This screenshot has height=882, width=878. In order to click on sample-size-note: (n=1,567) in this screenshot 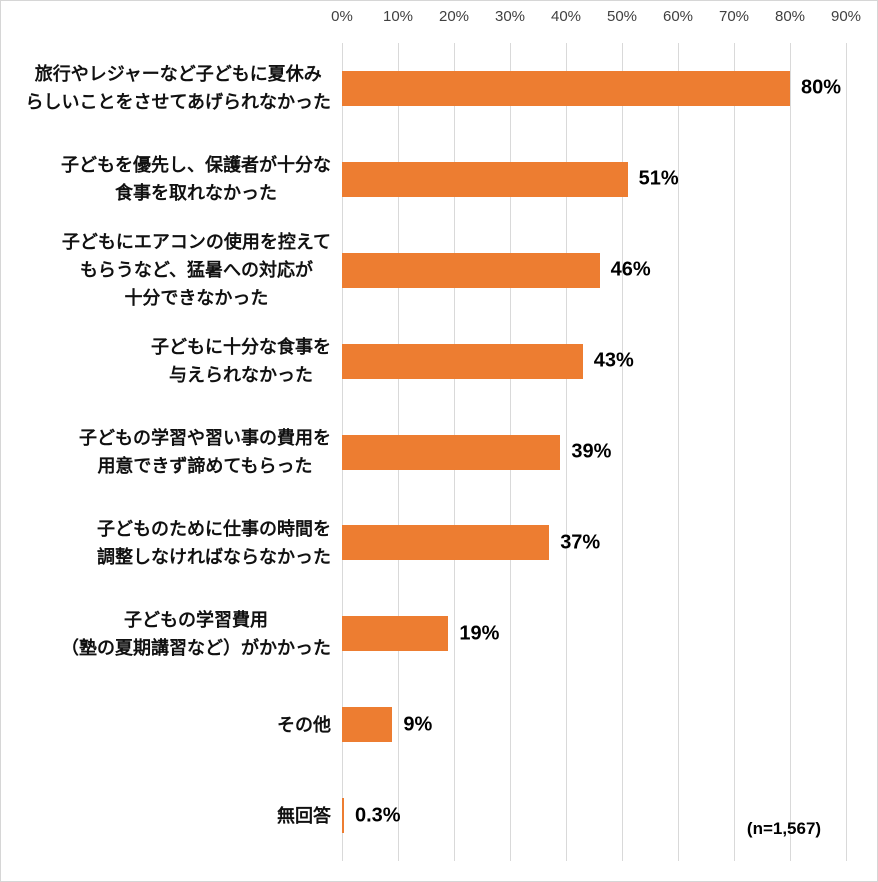, I will do `click(784, 828)`.